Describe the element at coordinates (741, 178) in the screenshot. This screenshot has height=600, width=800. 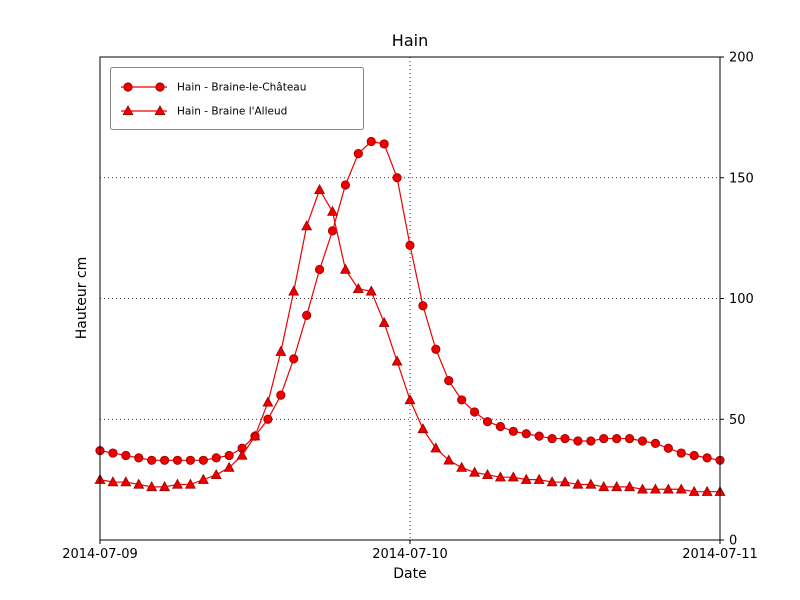
I see `y-tick-label: 150` at that location.